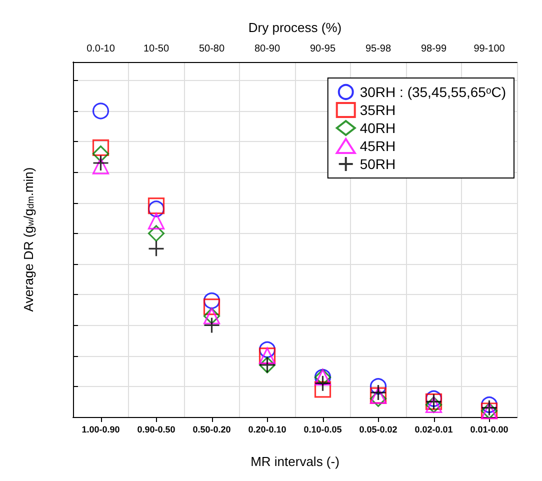 This screenshot has height=481, width=542. I want to click on text: 80-90, so click(267, 49).